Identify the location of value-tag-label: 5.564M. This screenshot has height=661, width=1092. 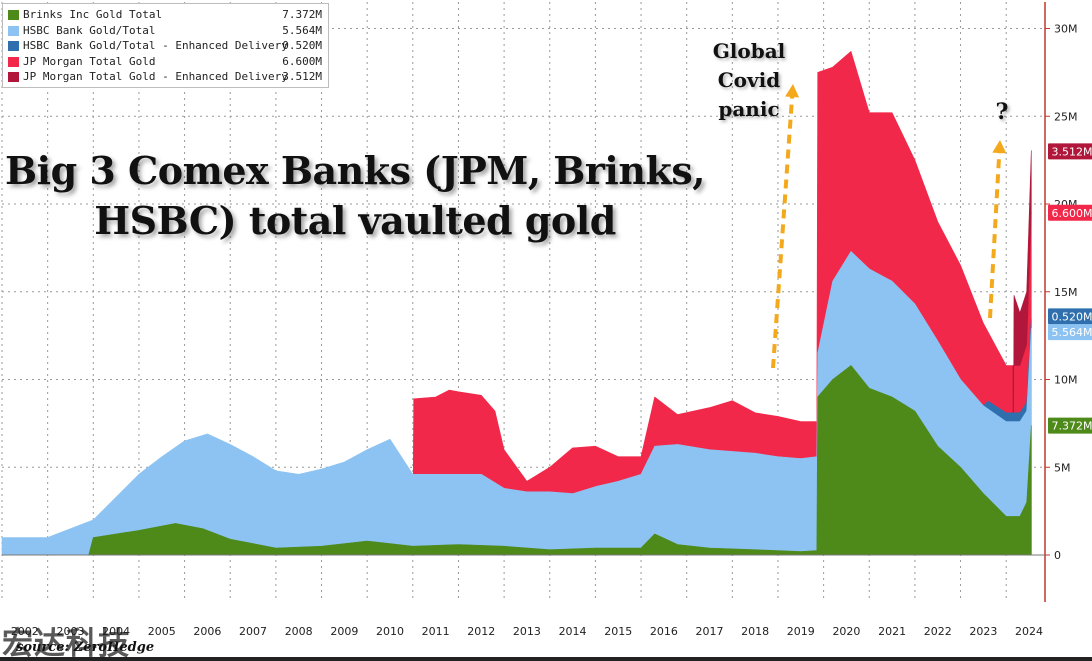
(1072, 332).